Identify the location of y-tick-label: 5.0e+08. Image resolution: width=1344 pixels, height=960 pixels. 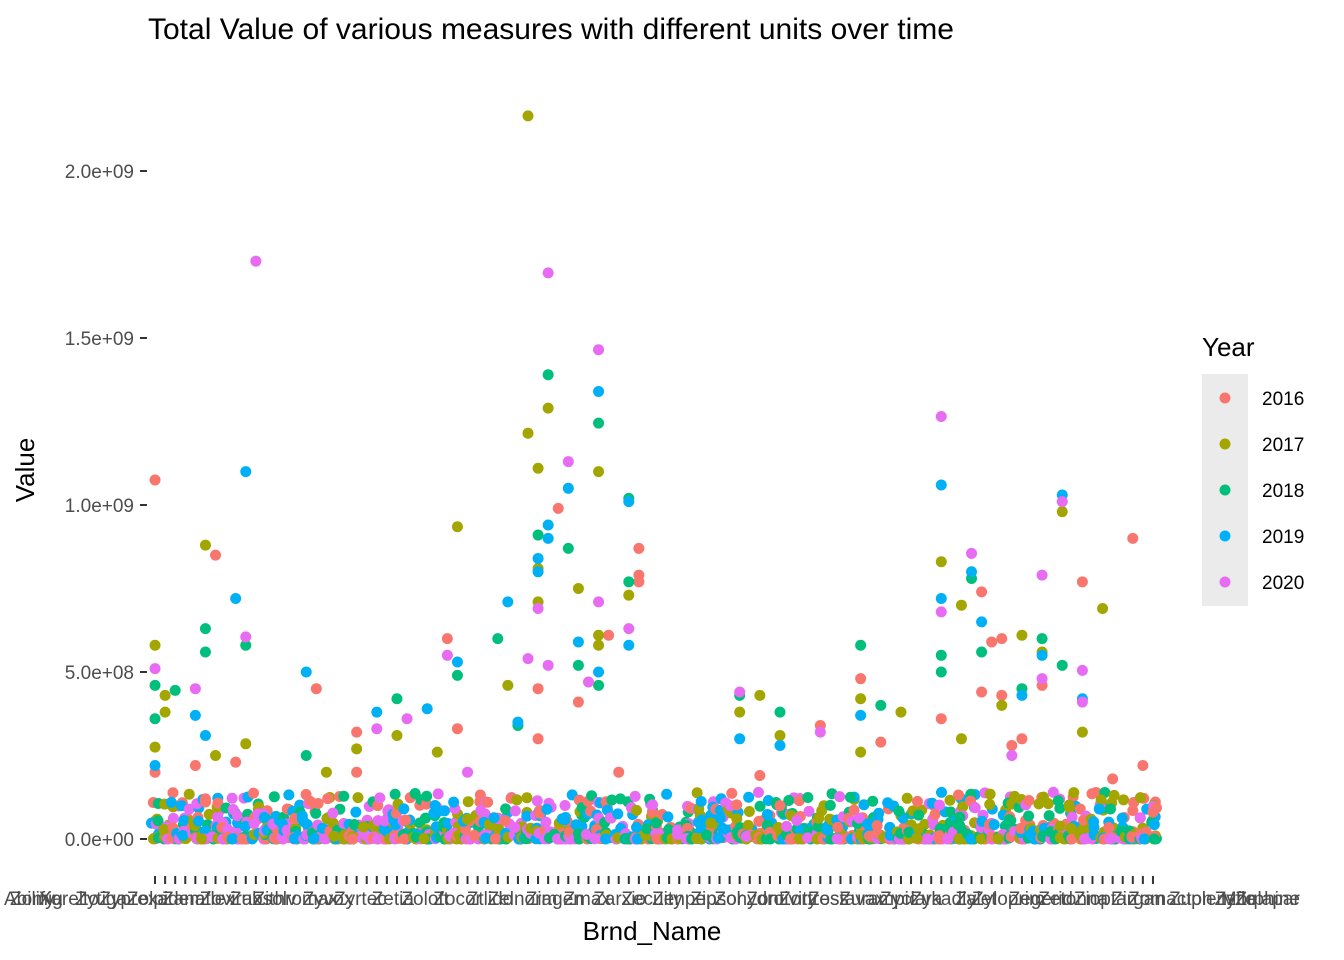
(99, 673).